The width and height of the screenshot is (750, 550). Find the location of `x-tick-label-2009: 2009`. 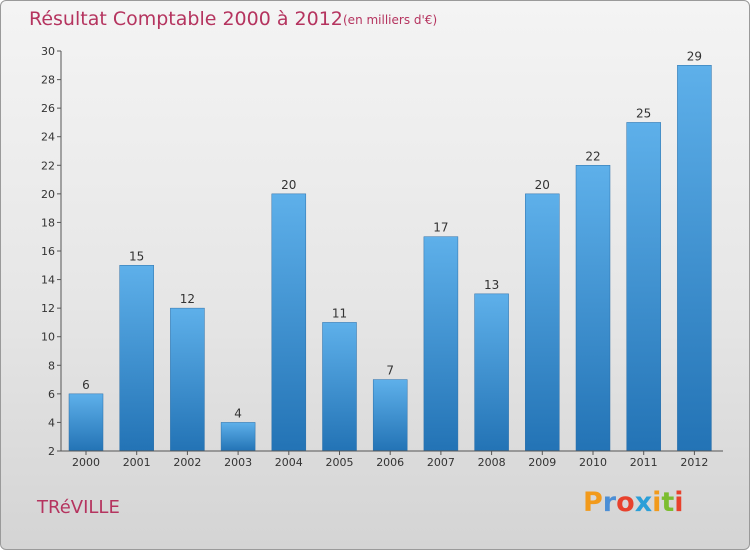

x-tick-label-2009: 2009 is located at coordinates (542, 462).